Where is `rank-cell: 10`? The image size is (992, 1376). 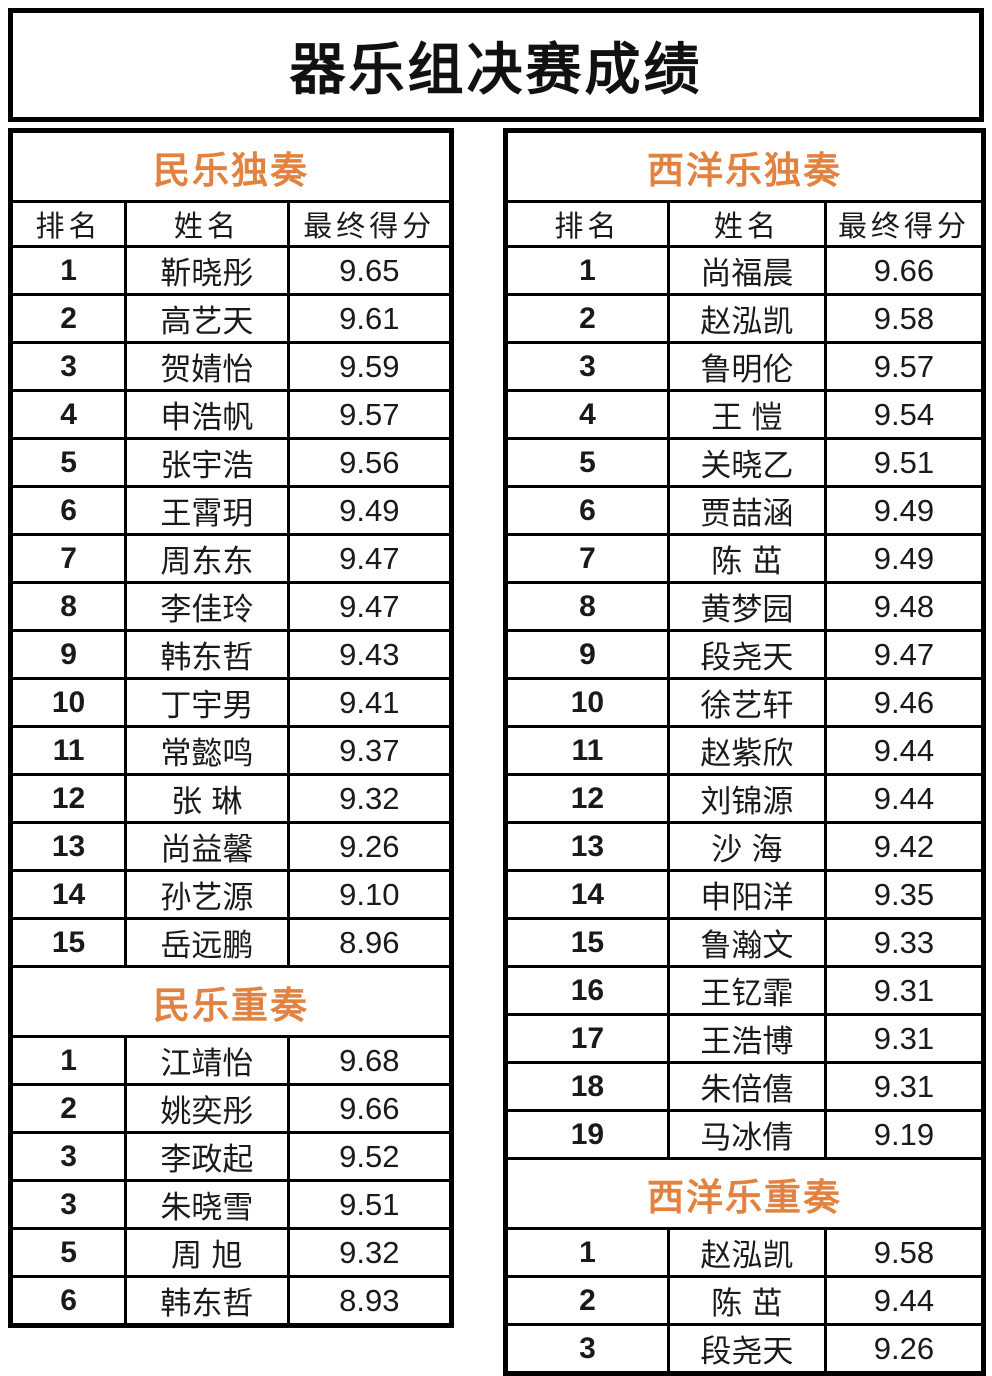 rank-cell: 10 is located at coordinates (587, 702).